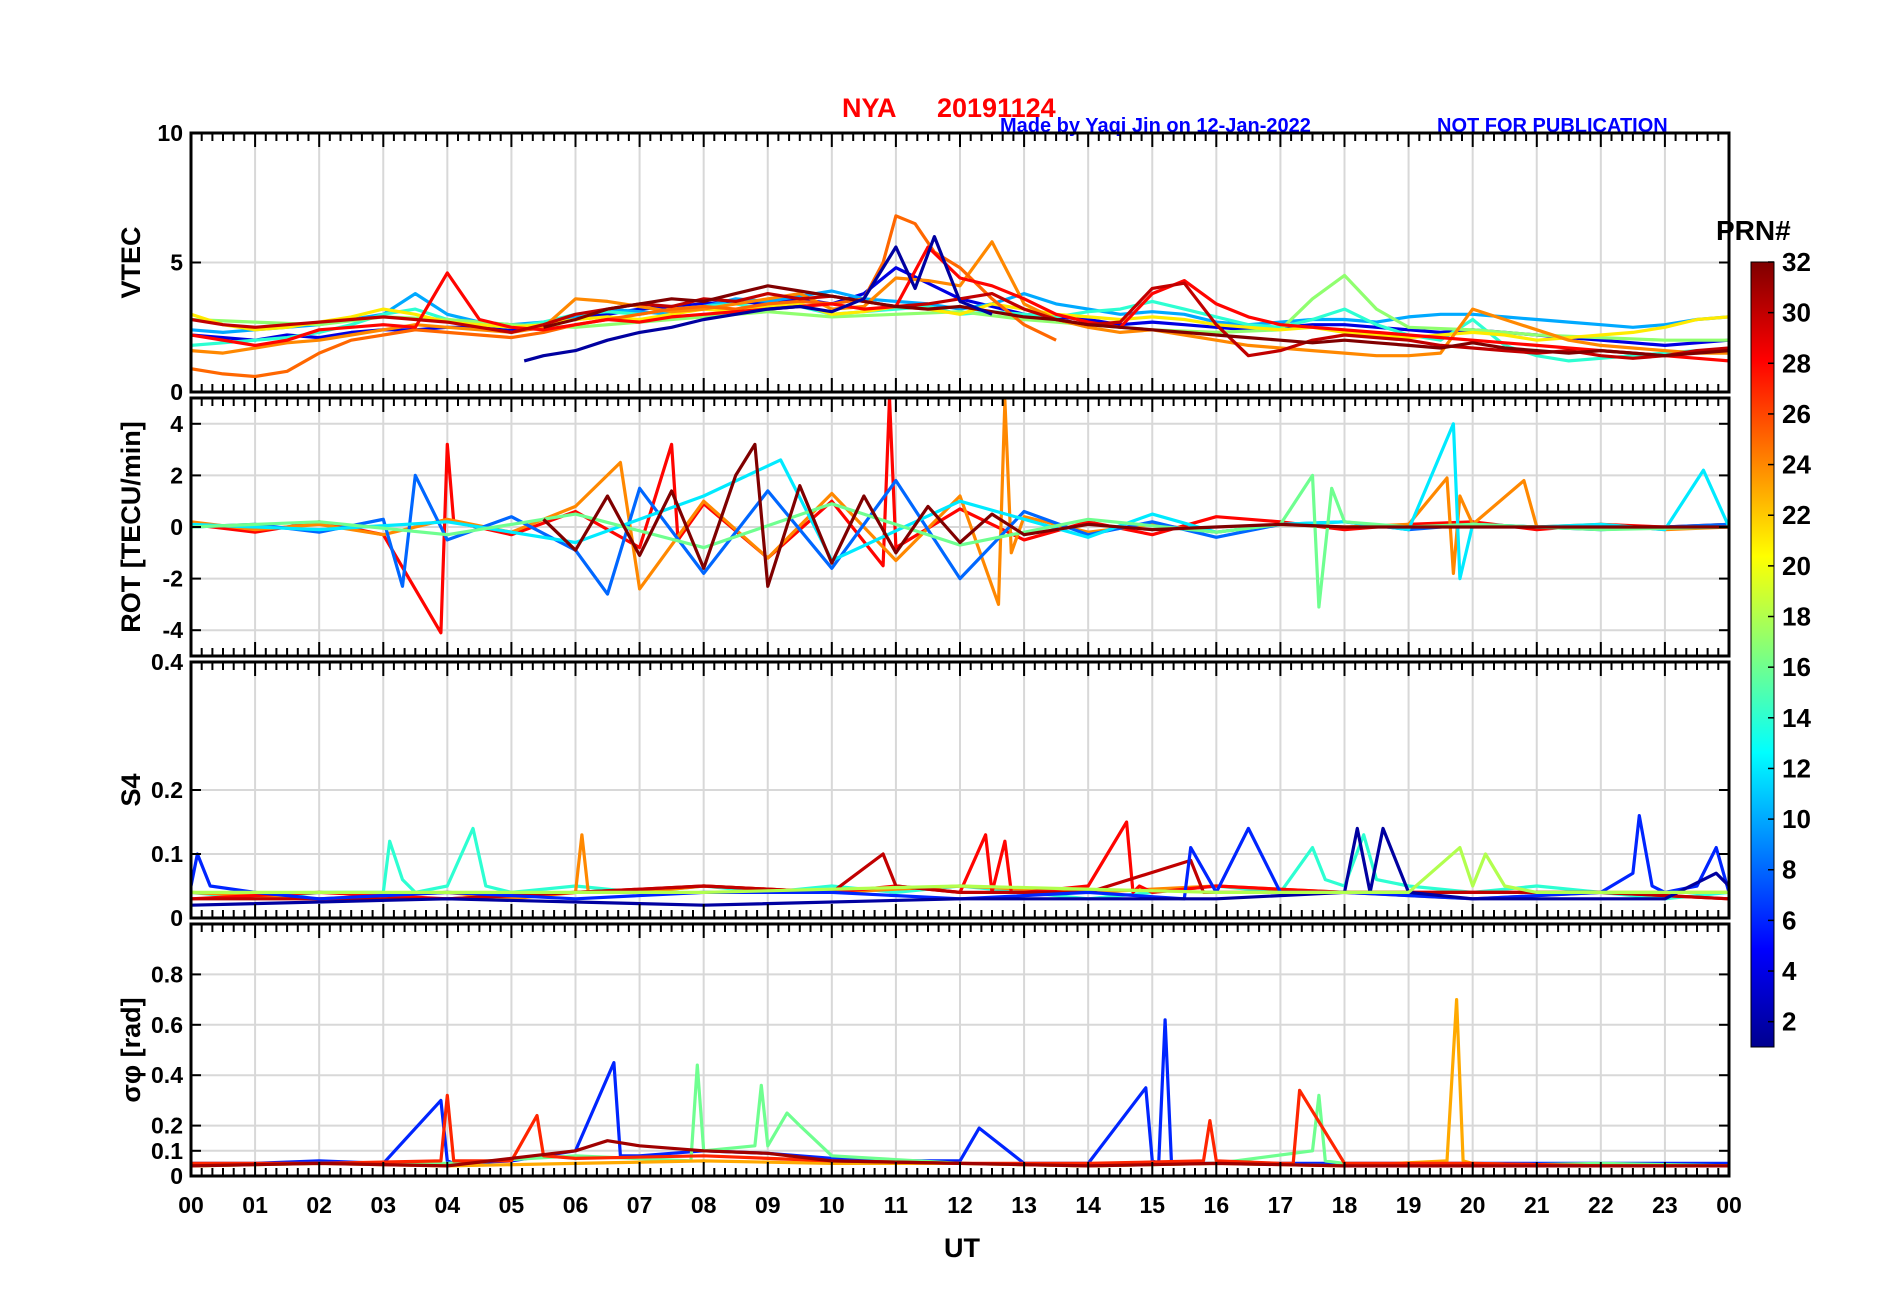 The width and height of the screenshot is (1902, 1292). Describe the element at coordinates (173, 579) in the screenshot. I see `y-tick-label: -2` at that location.